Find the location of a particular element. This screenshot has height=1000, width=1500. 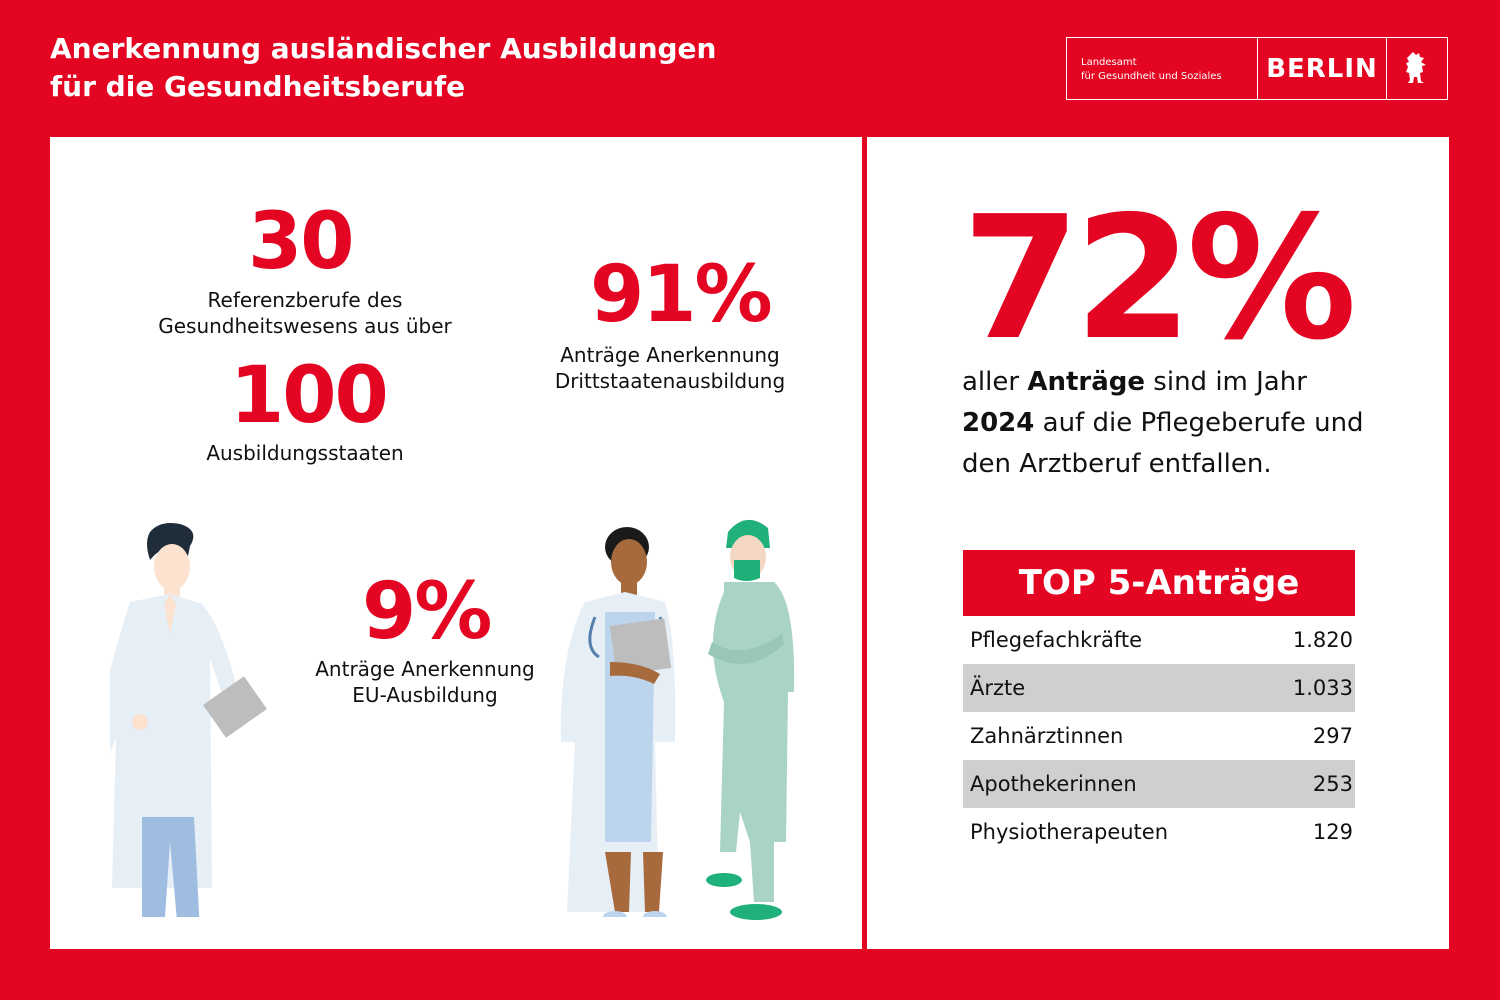

stat-9-caption-line-1: Anträge Anerkennung is located at coordinates (425, 669).